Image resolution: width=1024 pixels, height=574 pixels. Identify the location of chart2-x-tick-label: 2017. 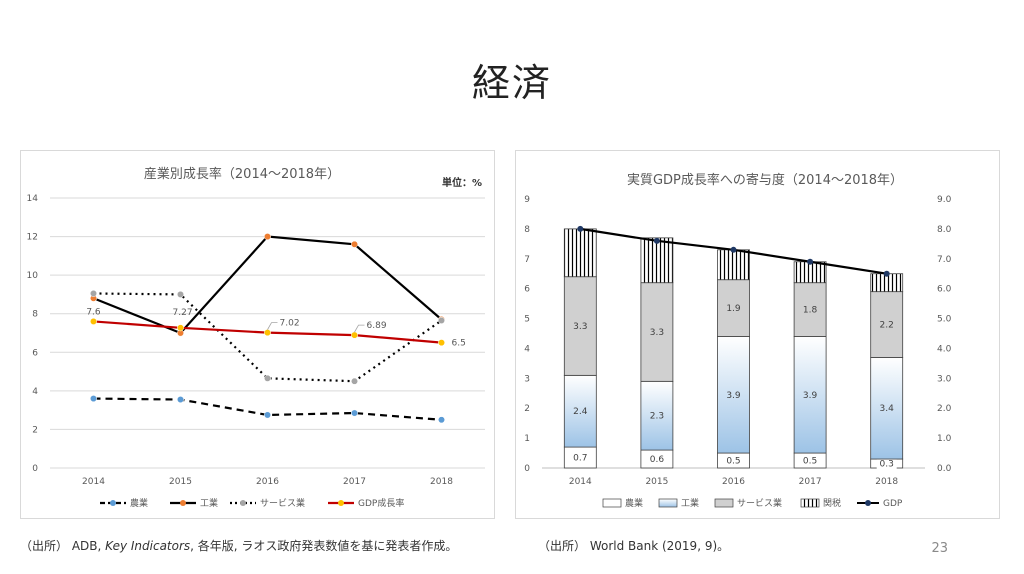
(810, 482).